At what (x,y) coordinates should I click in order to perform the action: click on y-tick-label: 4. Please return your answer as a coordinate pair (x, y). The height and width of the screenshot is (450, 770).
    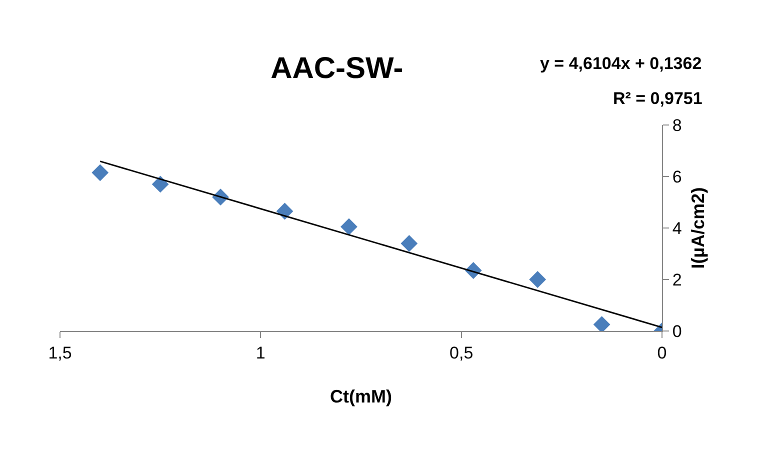
    Looking at the image, I should click on (677, 228).